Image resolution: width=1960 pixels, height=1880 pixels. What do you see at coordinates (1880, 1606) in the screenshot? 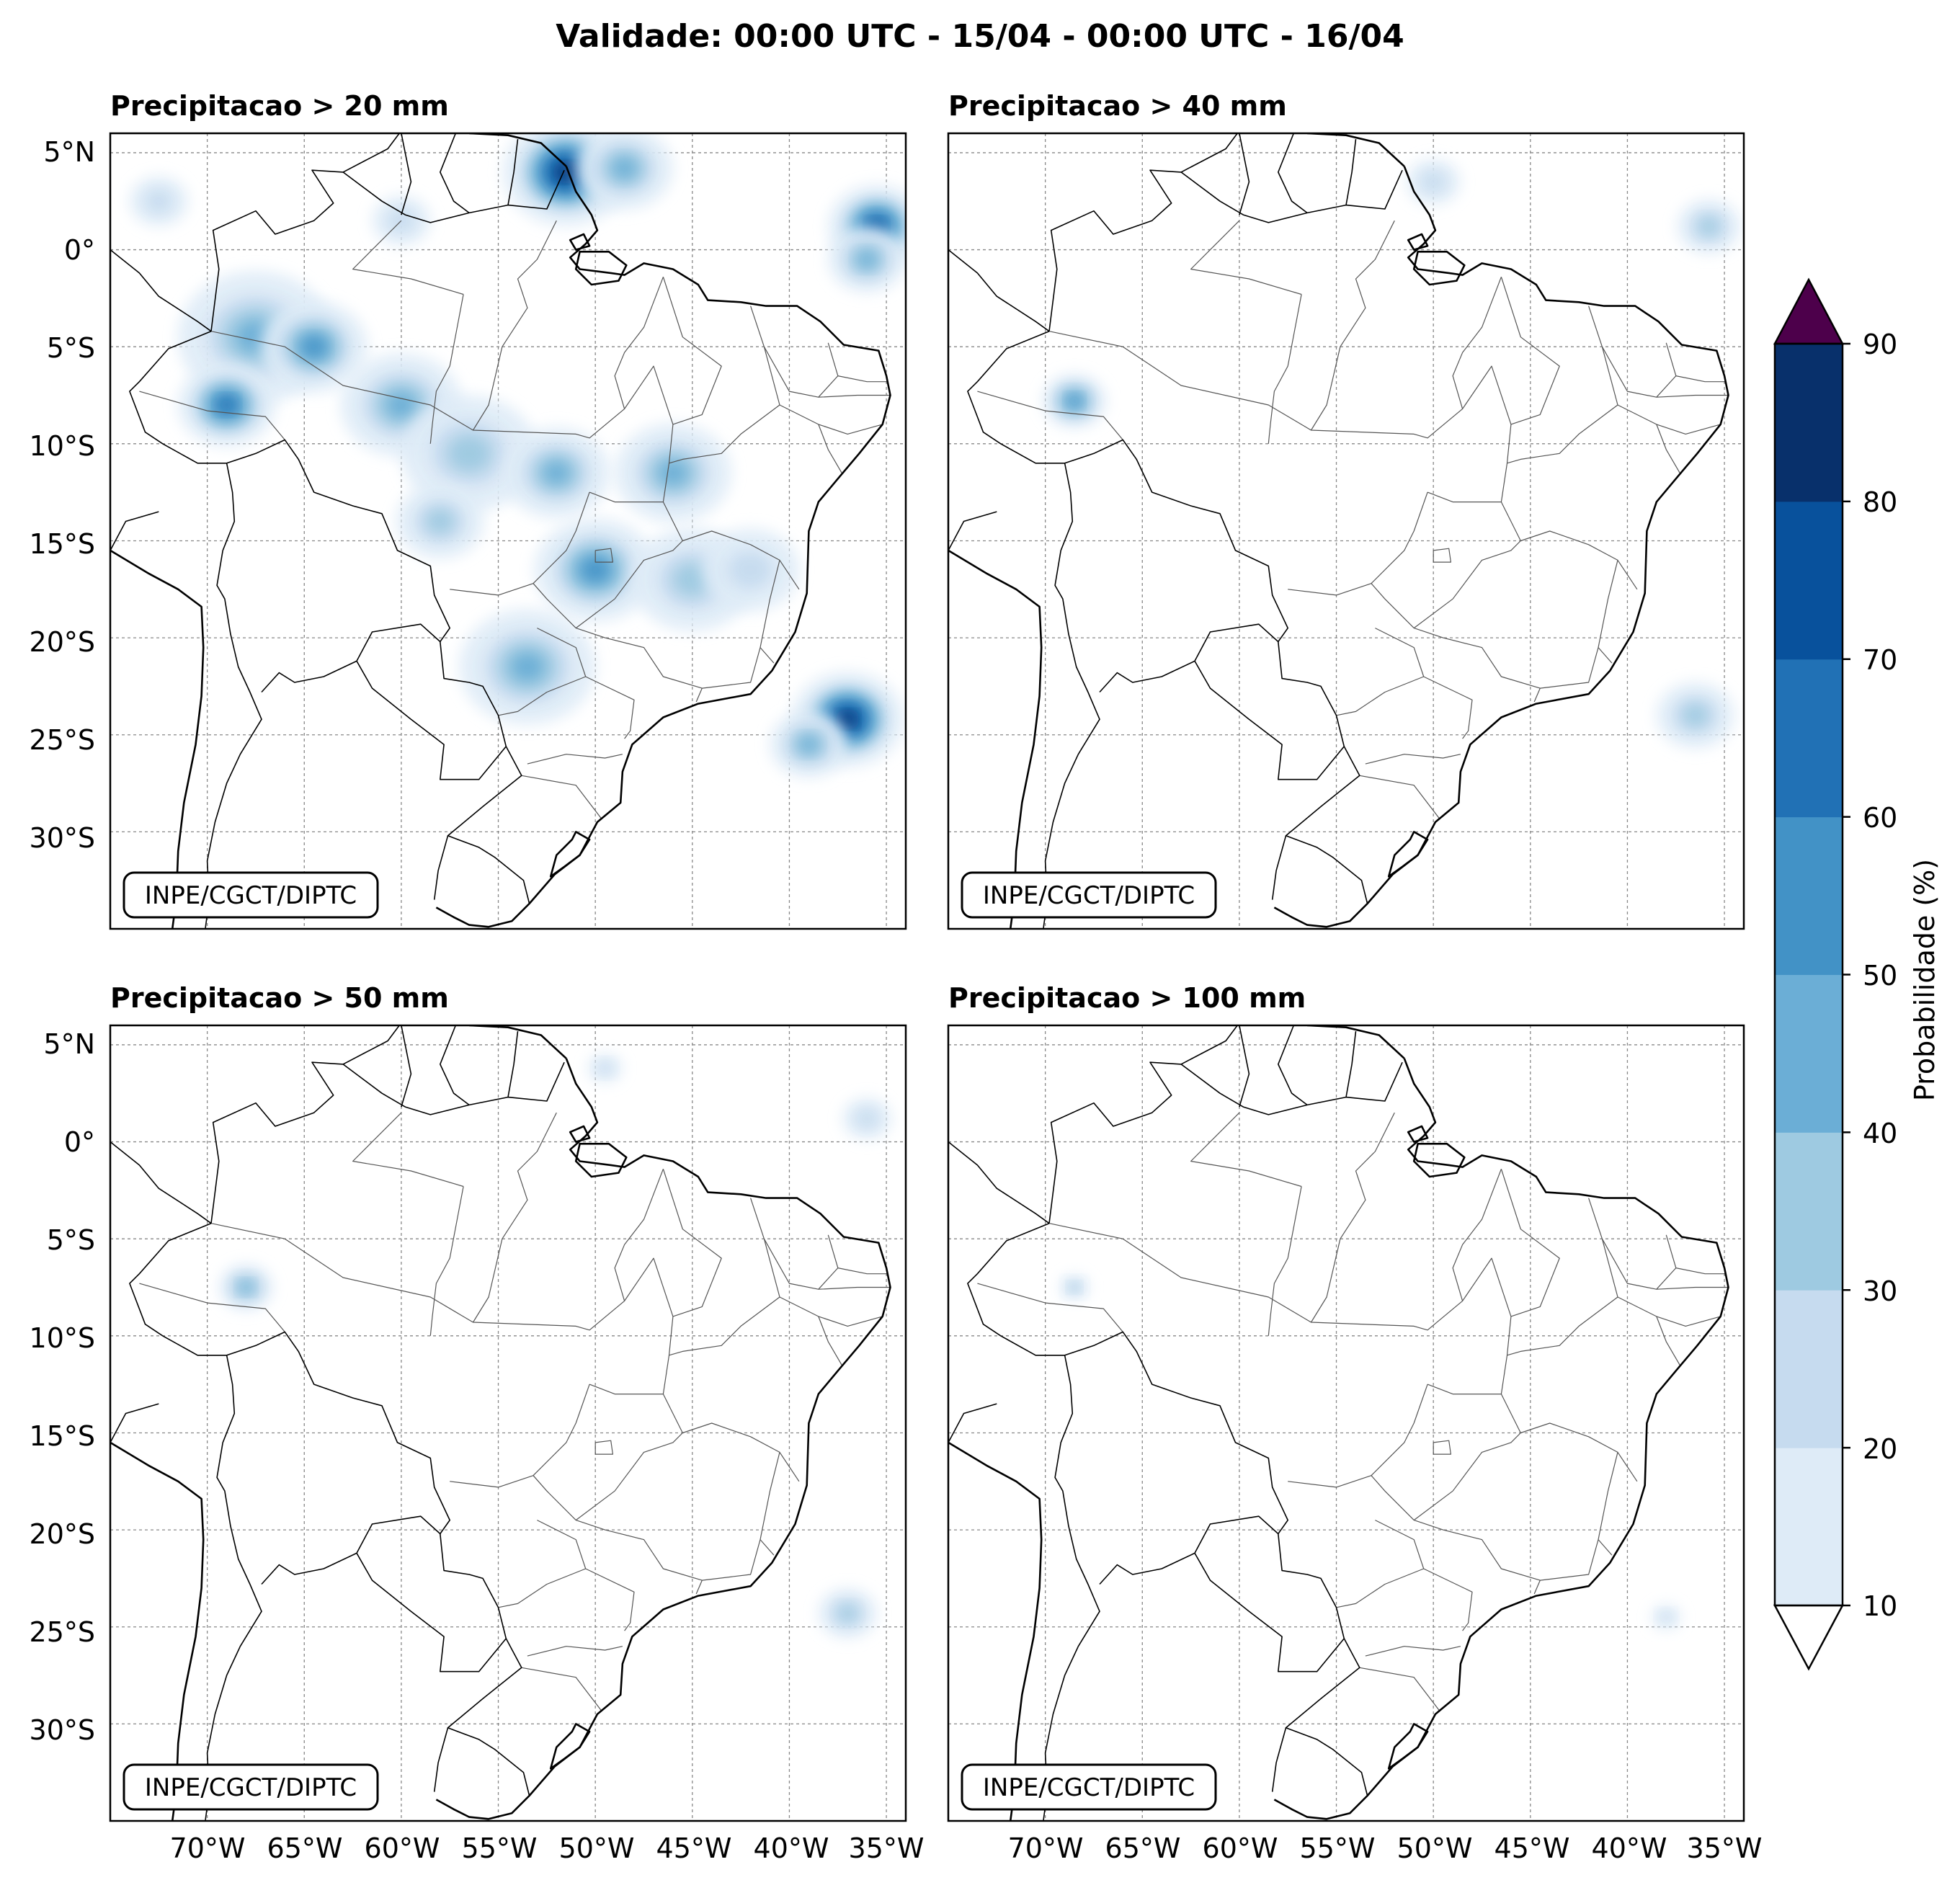
I see `colorbar-tick: 10` at bounding box center [1880, 1606].